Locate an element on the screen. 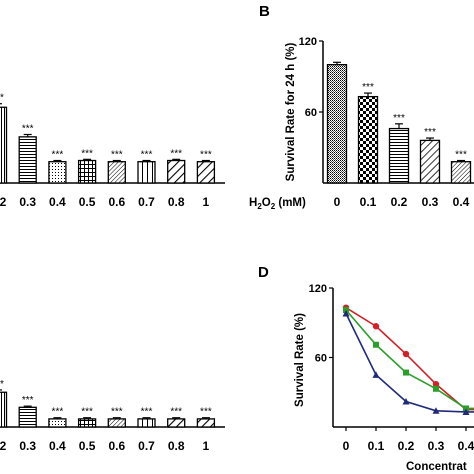 The width and height of the screenshot is (474, 474). panel-d: 60 120 0 0.1 0.2 0.3 0.4 is located at coordinates (391, 368).